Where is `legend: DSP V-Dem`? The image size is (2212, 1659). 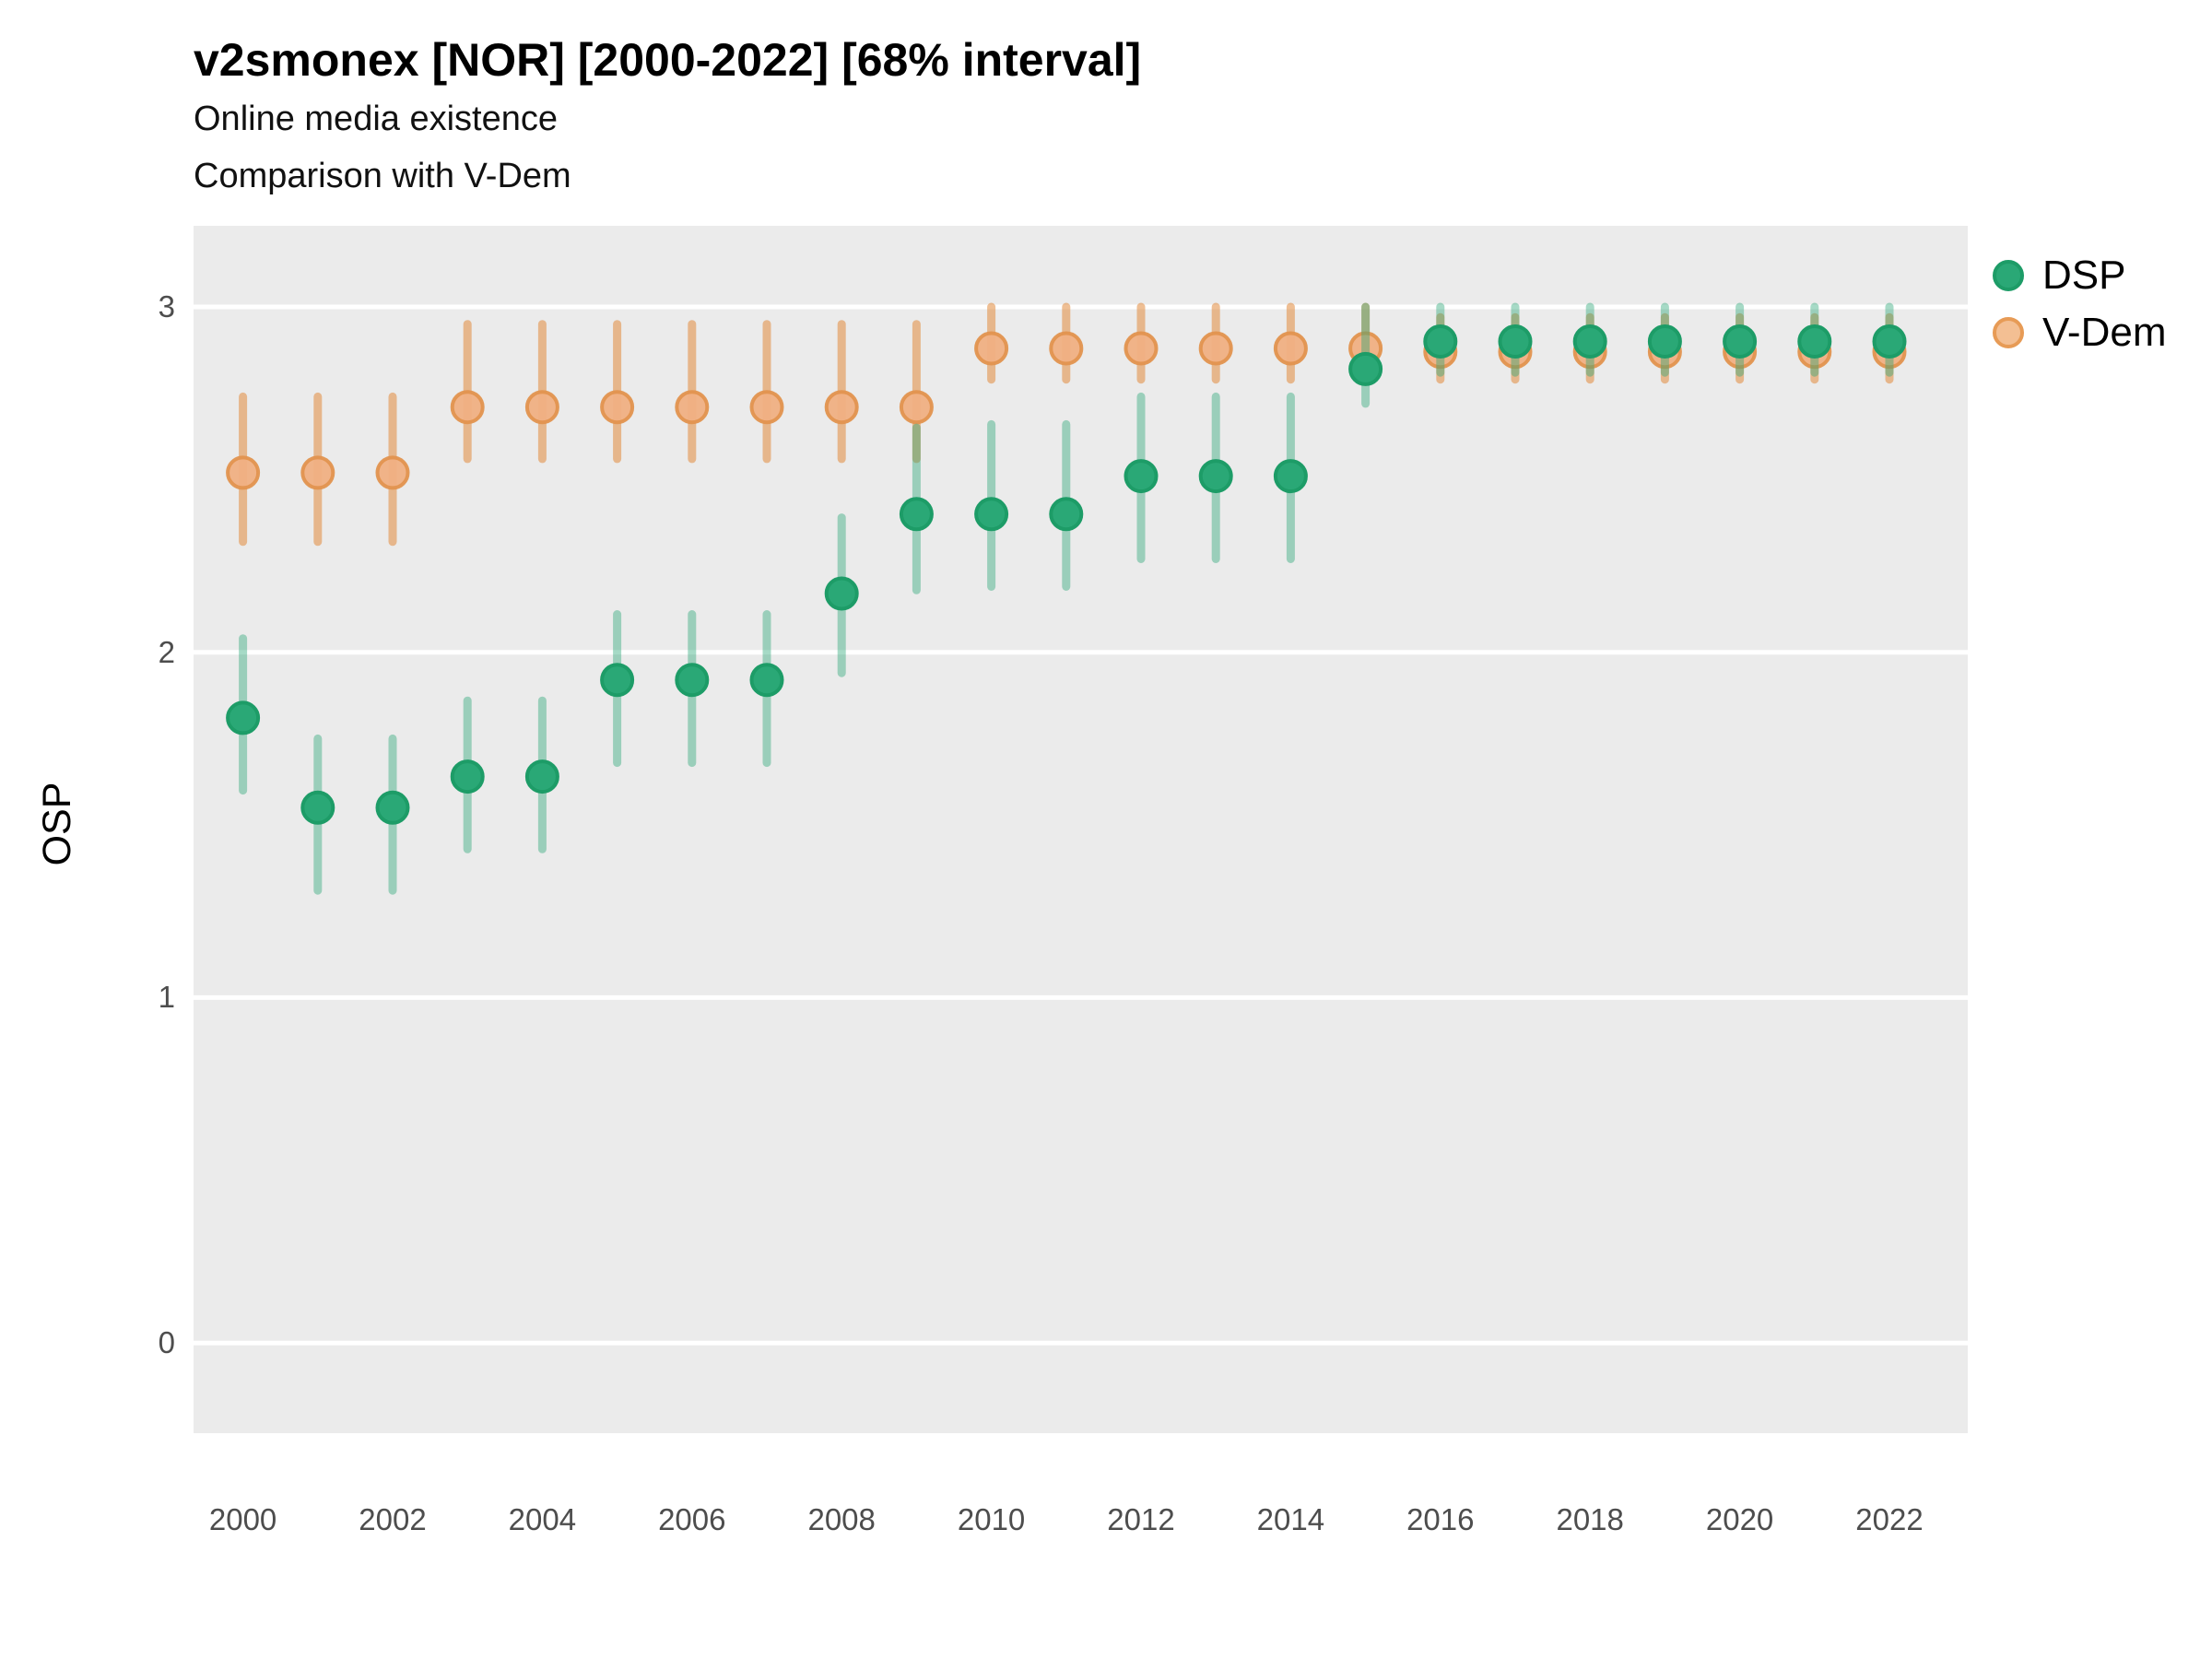 legend: DSP V-Dem is located at coordinates (2079, 304).